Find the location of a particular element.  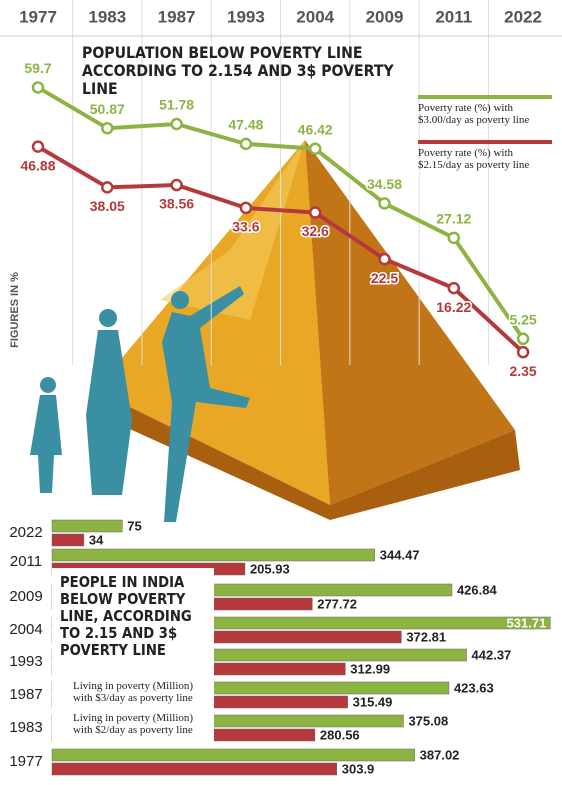

y-tick-label: 1987 is located at coordinates (25, 694).